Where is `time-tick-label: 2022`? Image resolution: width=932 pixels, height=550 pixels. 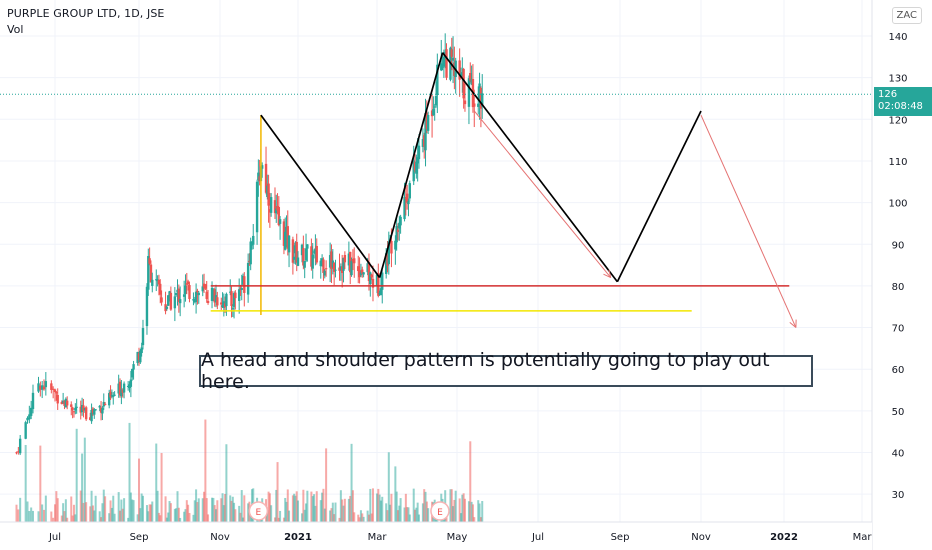
time-tick-label: 2022 is located at coordinates (784, 537).